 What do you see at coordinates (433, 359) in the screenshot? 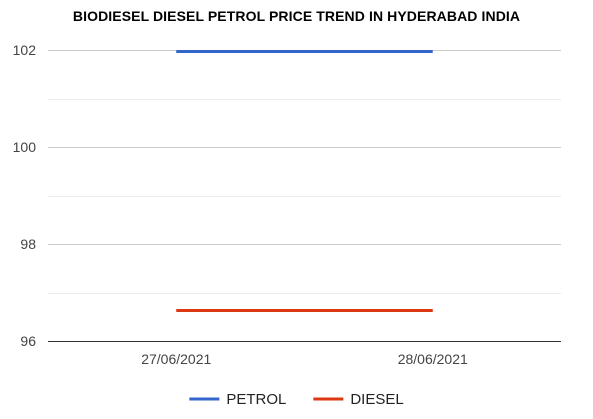
I see `x-tick-label: 28/06/2021` at bounding box center [433, 359].